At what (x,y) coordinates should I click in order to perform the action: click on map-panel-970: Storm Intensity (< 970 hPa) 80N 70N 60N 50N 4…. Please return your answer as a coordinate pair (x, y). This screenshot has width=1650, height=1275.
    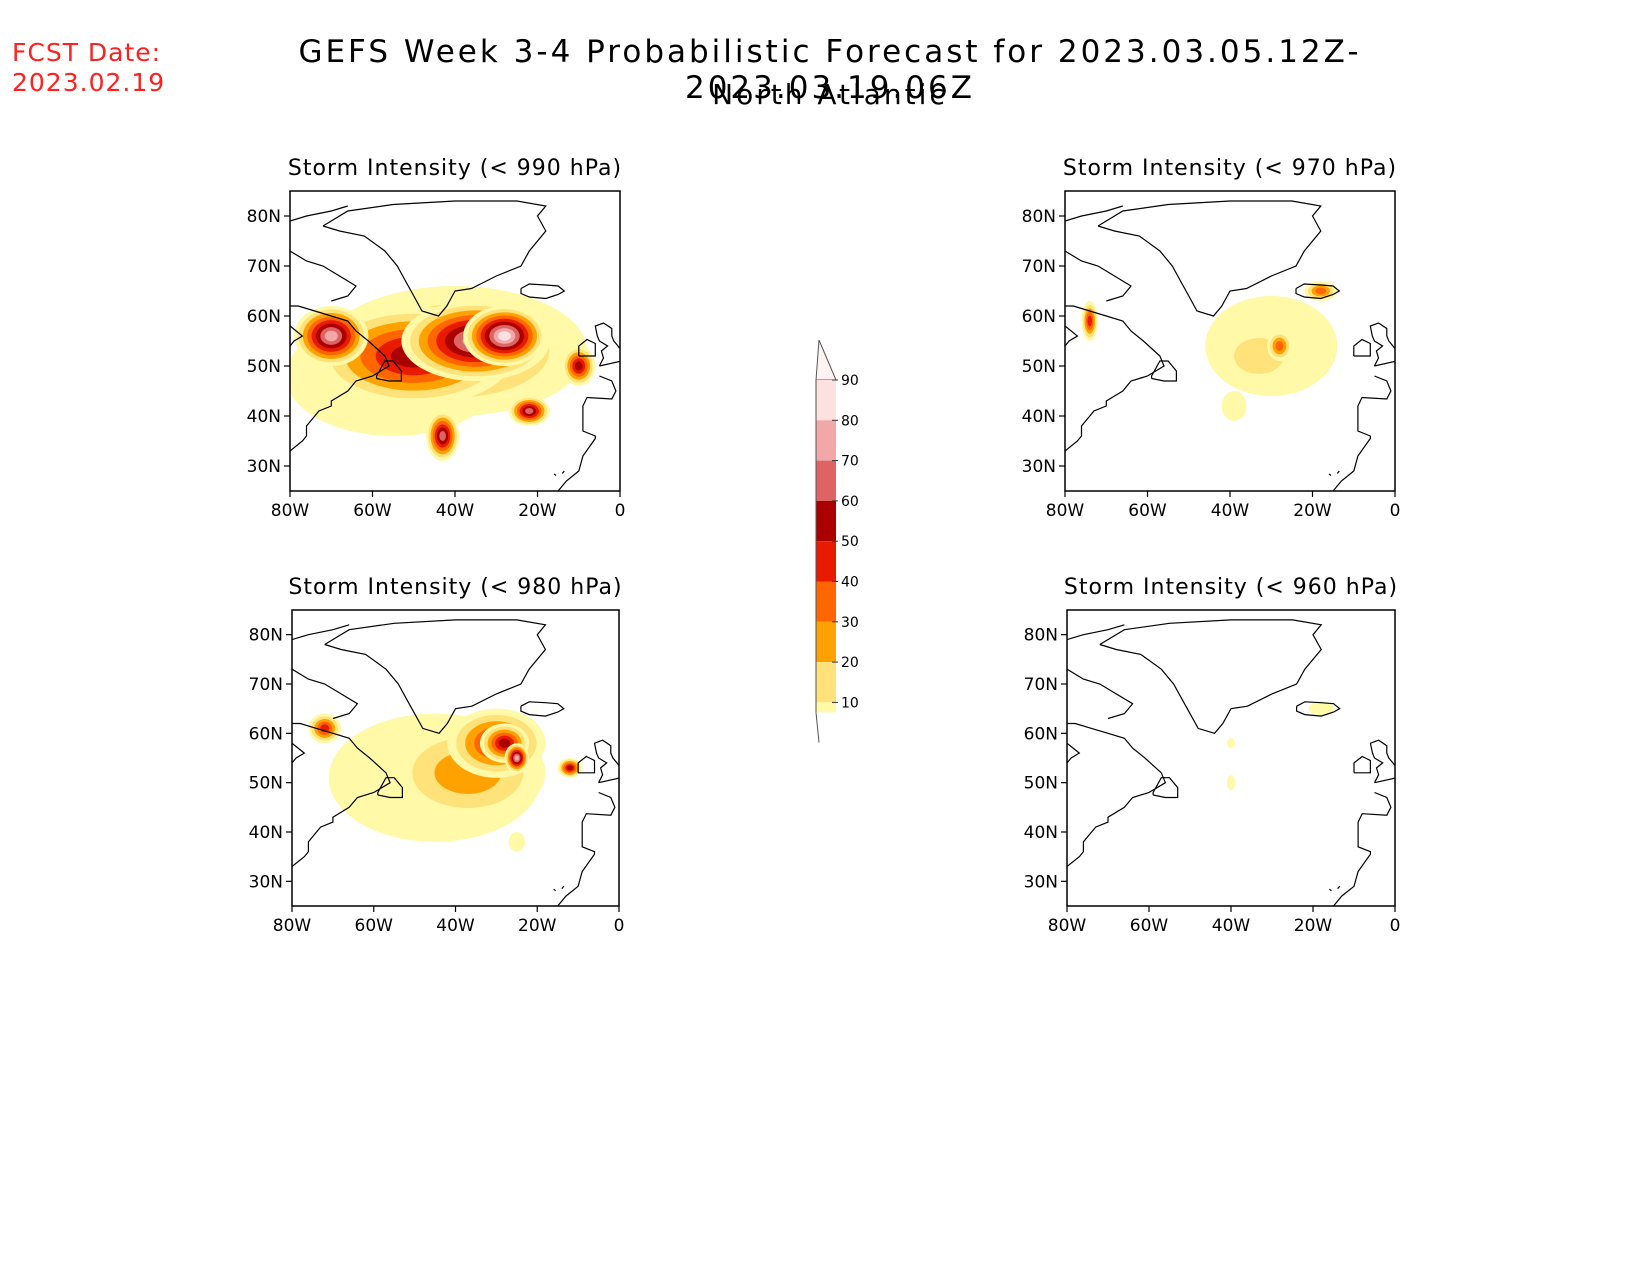
    Looking at the image, I should click on (1211, 338).